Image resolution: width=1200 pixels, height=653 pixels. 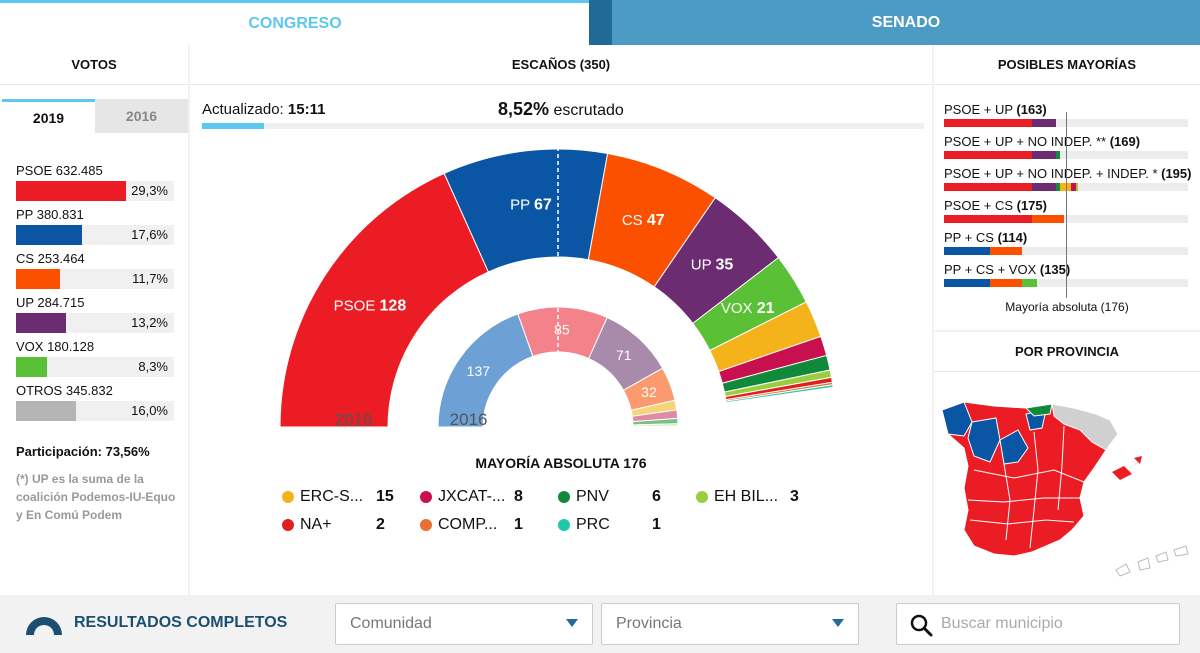 What do you see at coordinates (643, 220) in the screenshot?
I see `seats-2019-slice-label: CS 47` at bounding box center [643, 220].